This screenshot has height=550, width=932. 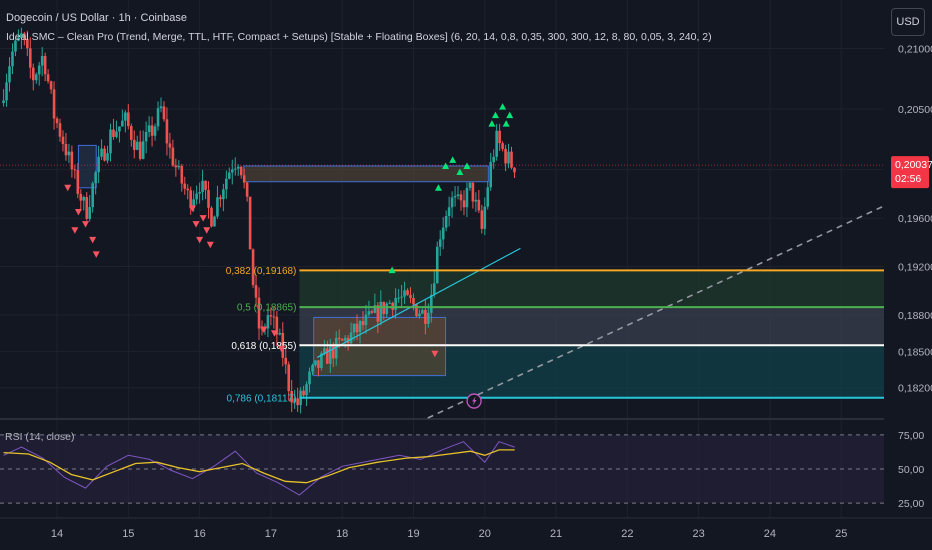 I want to click on fib-label-3: 0,786 (0,18117), so click(x=262, y=398).